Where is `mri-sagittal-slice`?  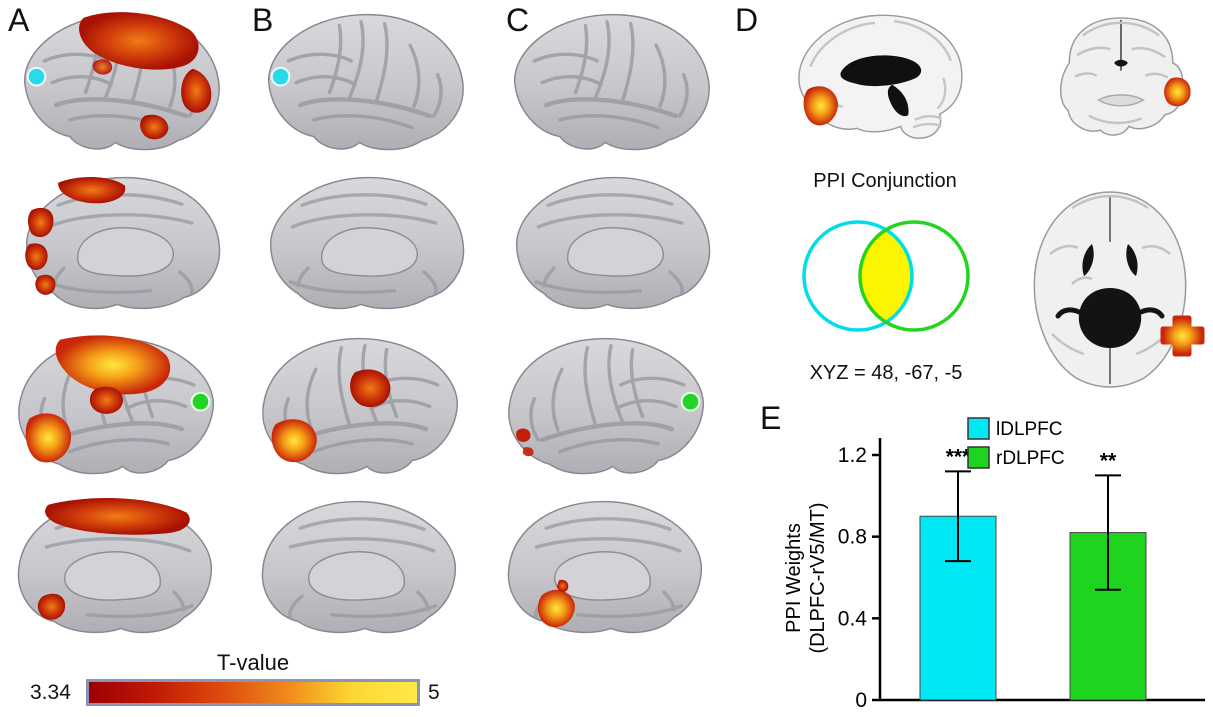
mri-sagittal-slice is located at coordinates (880, 76).